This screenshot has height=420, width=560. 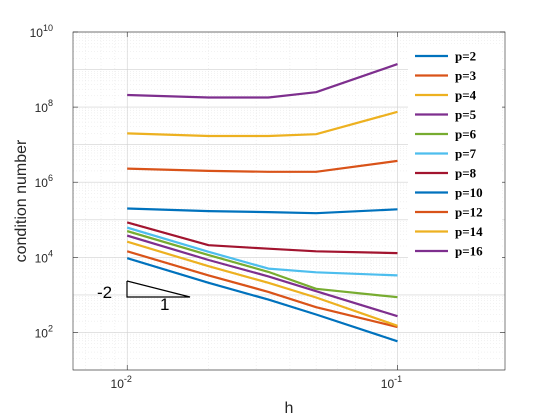 I want to click on legend-label: p=8, so click(x=466, y=173).